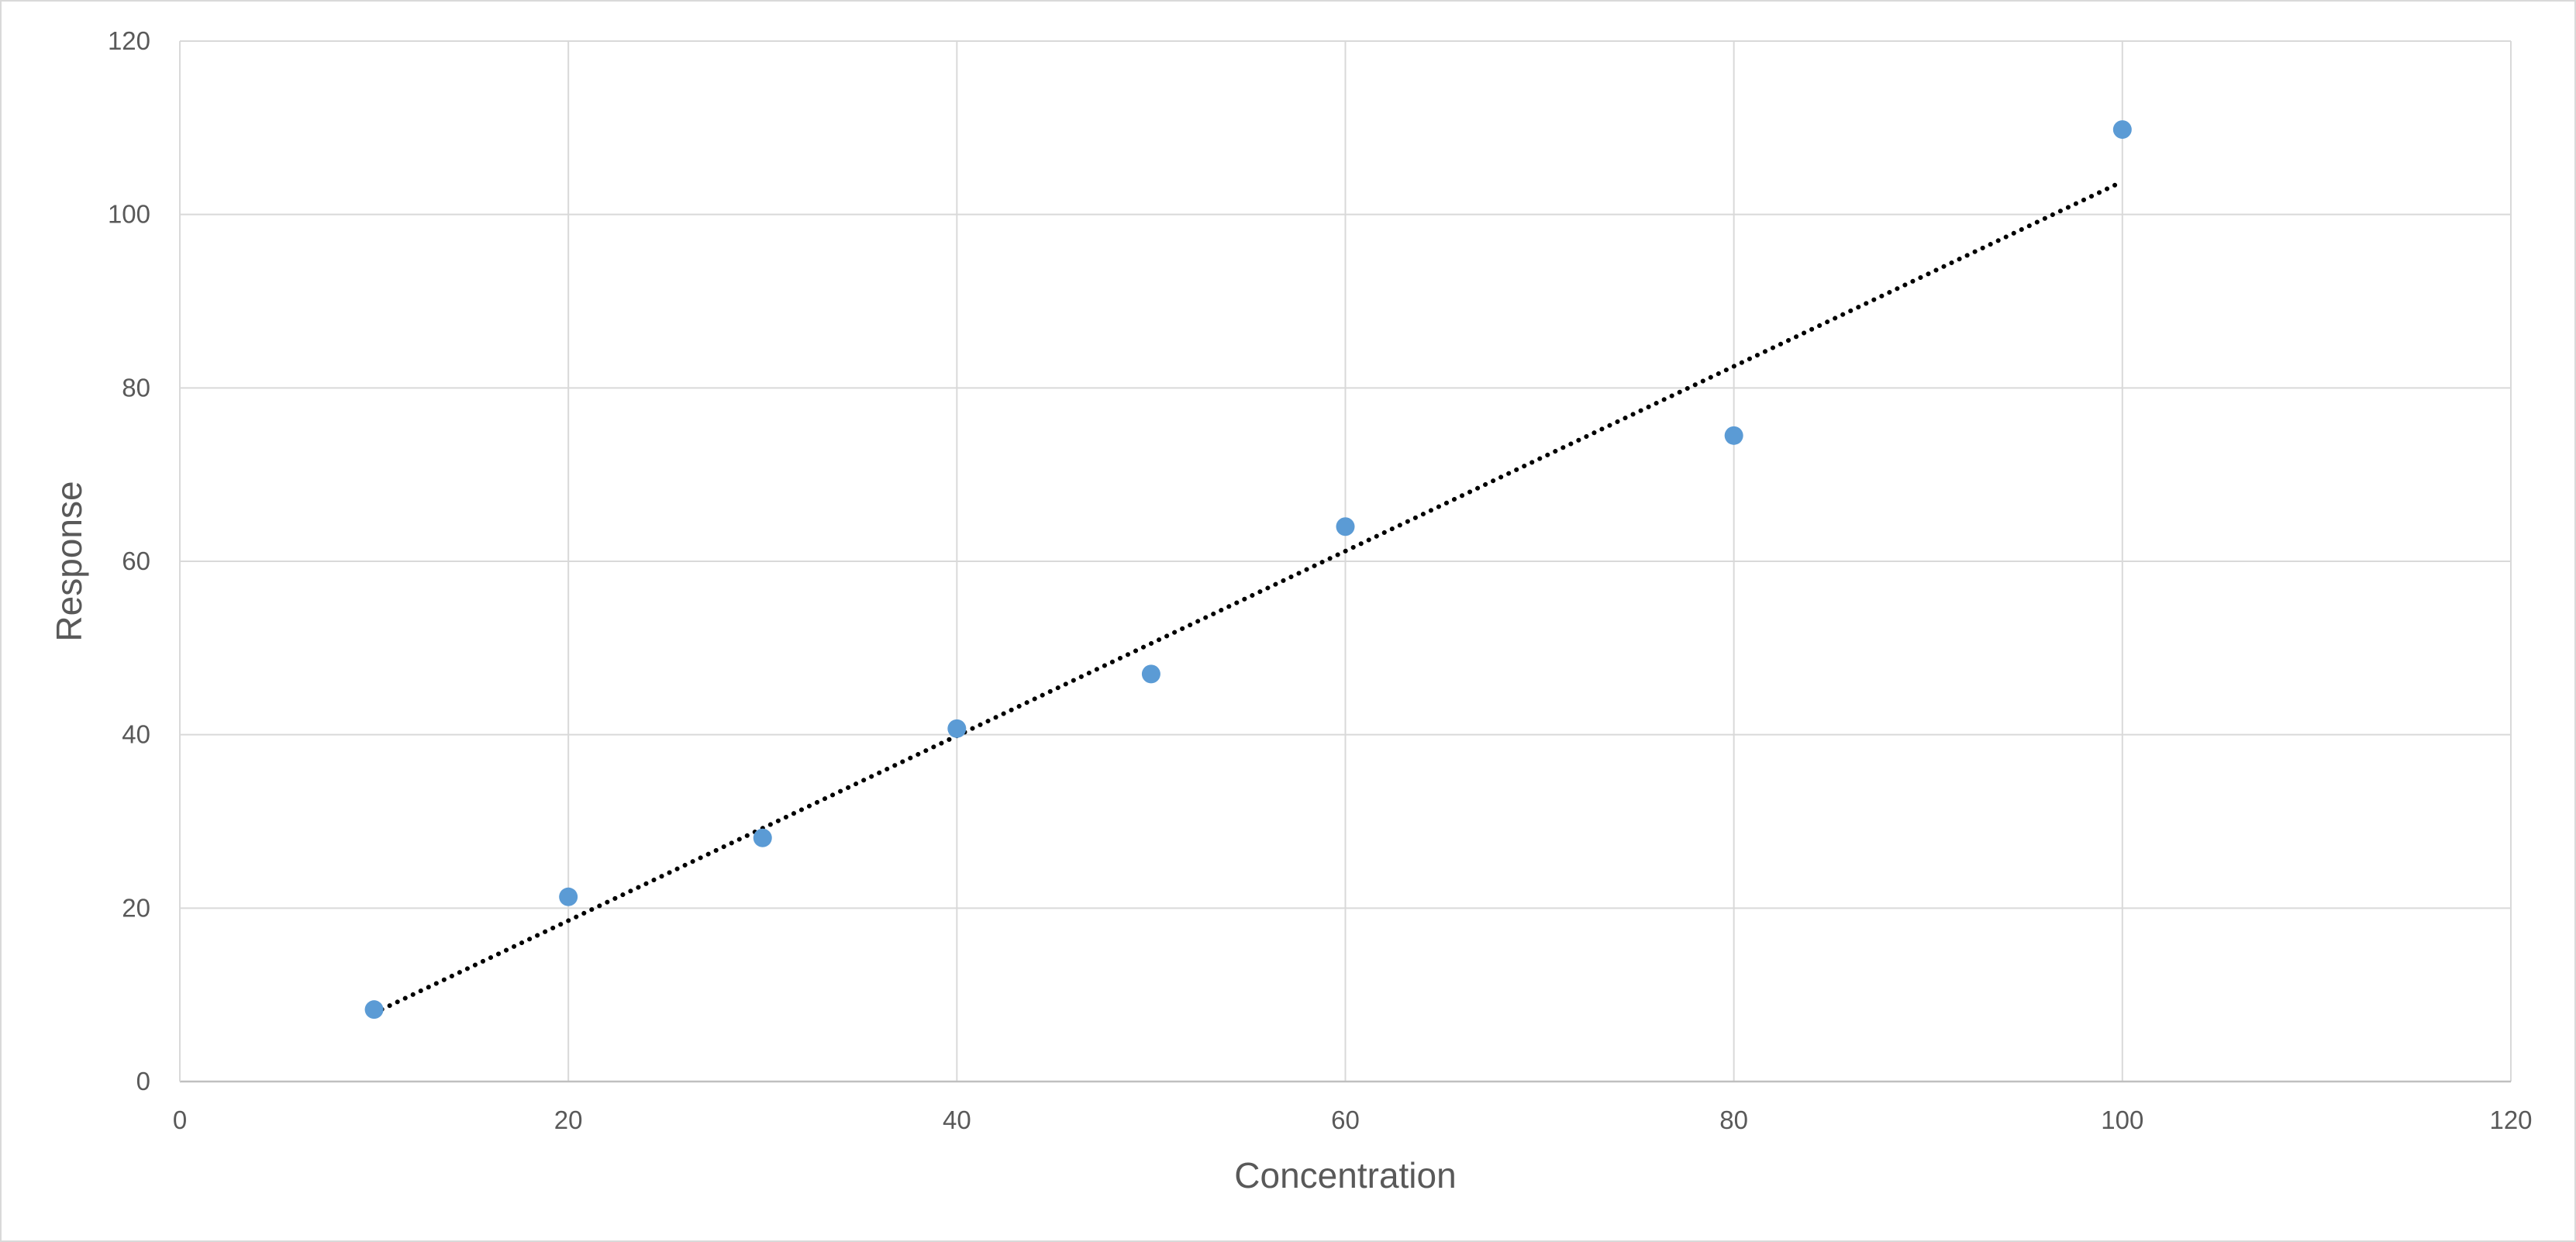 The image size is (2576, 1242). Describe the element at coordinates (2122, 1120) in the screenshot. I see `x-tick-label: 100` at that location.